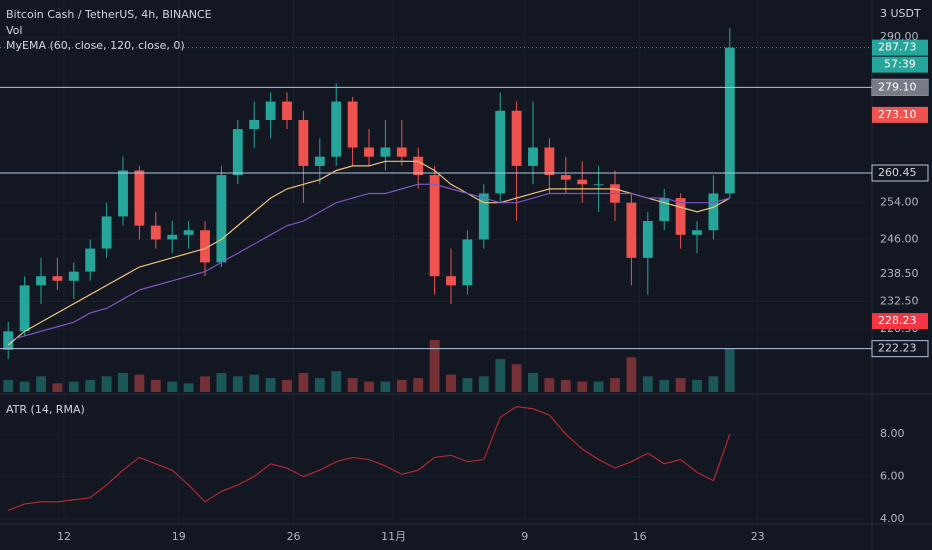 This screenshot has height=550, width=932. What do you see at coordinates (892, 518) in the screenshot?
I see `y-tick-label: 4.00` at bounding box center [892, 518].